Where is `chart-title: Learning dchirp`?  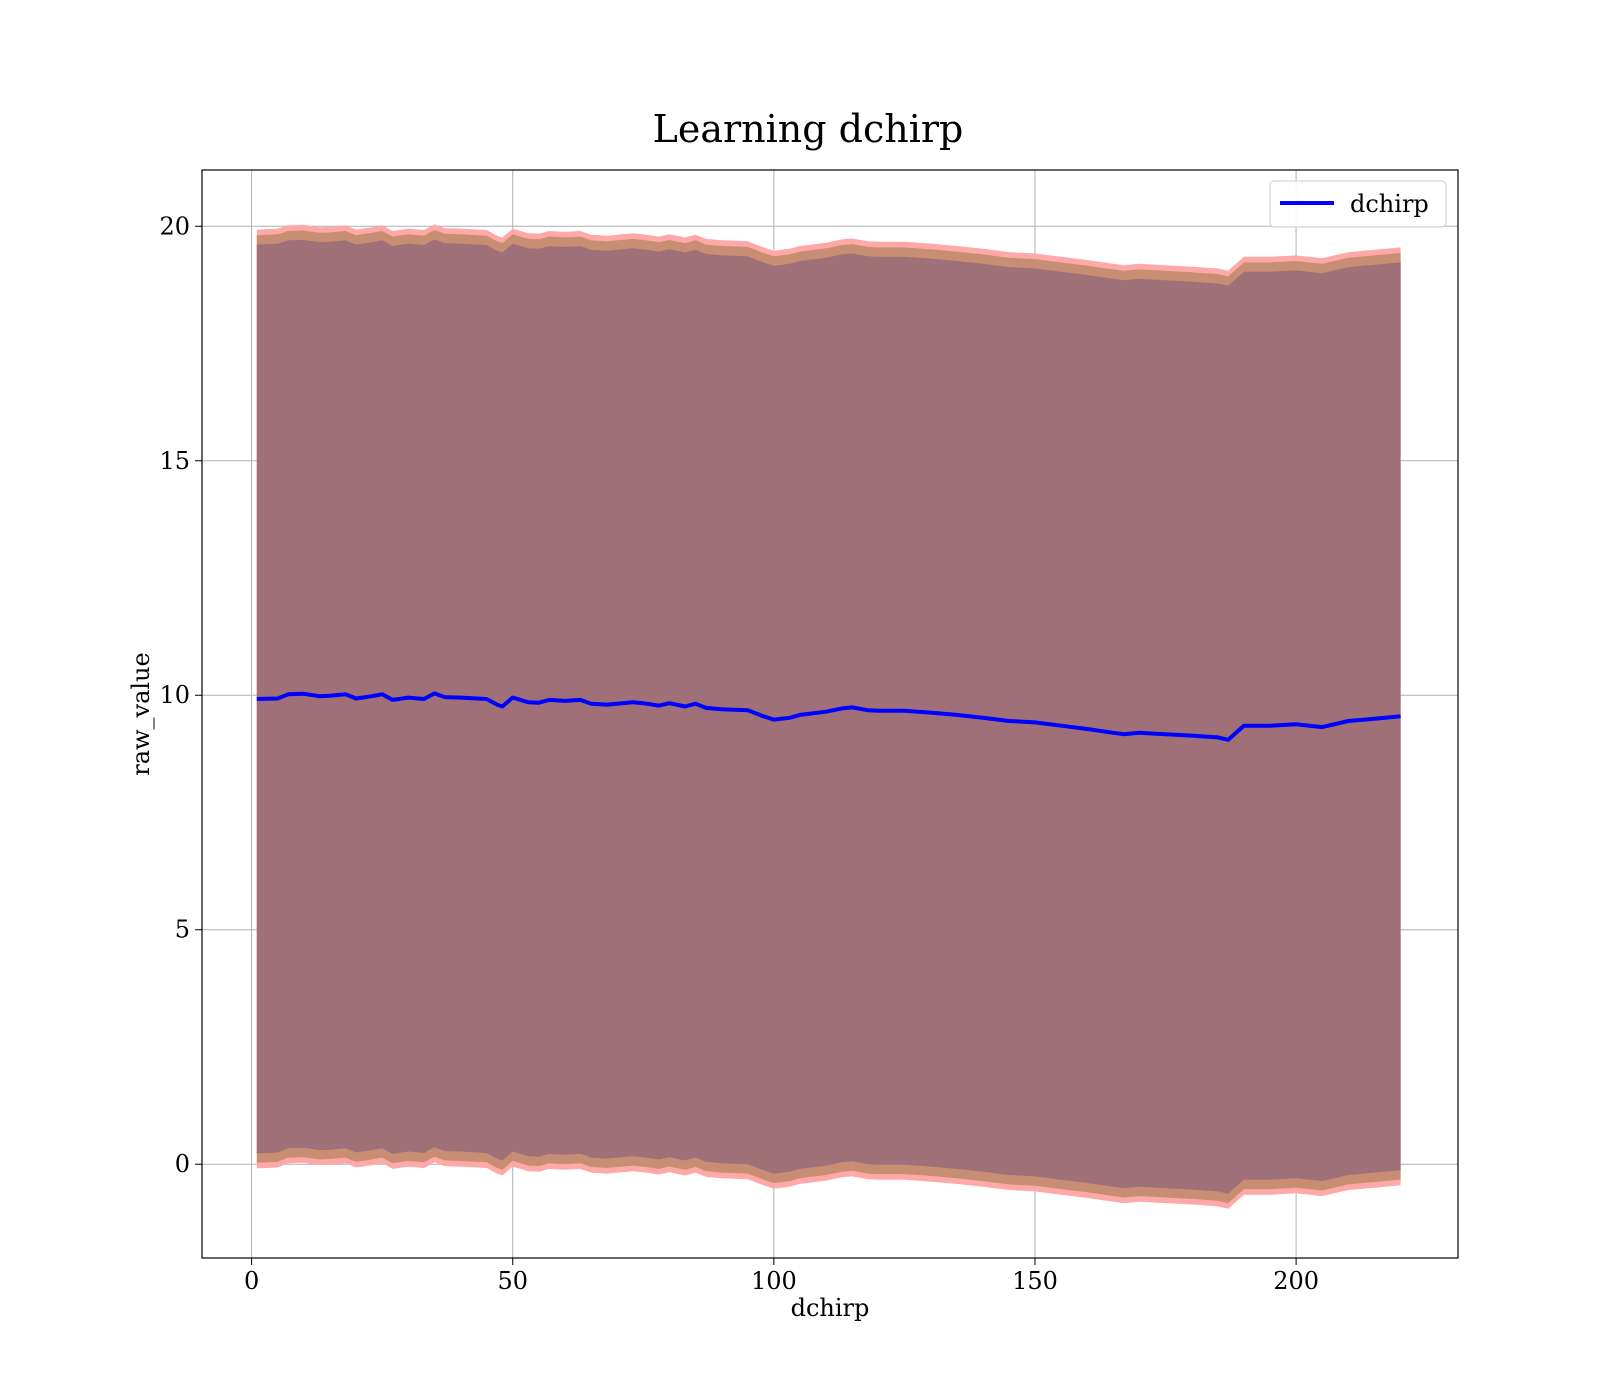 chart-title: Learning dchirp is located at coordinates (808, 129).